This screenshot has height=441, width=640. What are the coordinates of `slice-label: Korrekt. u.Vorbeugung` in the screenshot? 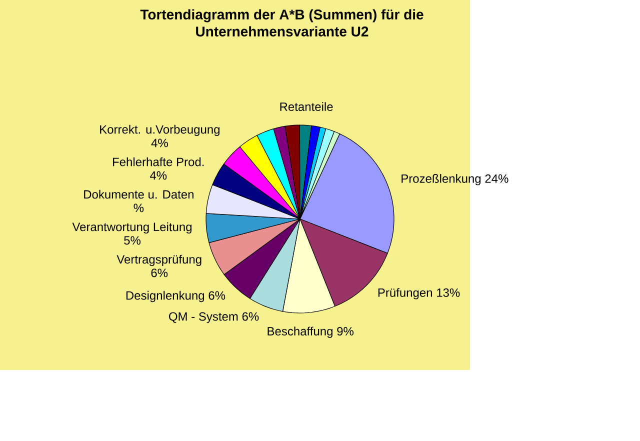 It's located at (160, 130).